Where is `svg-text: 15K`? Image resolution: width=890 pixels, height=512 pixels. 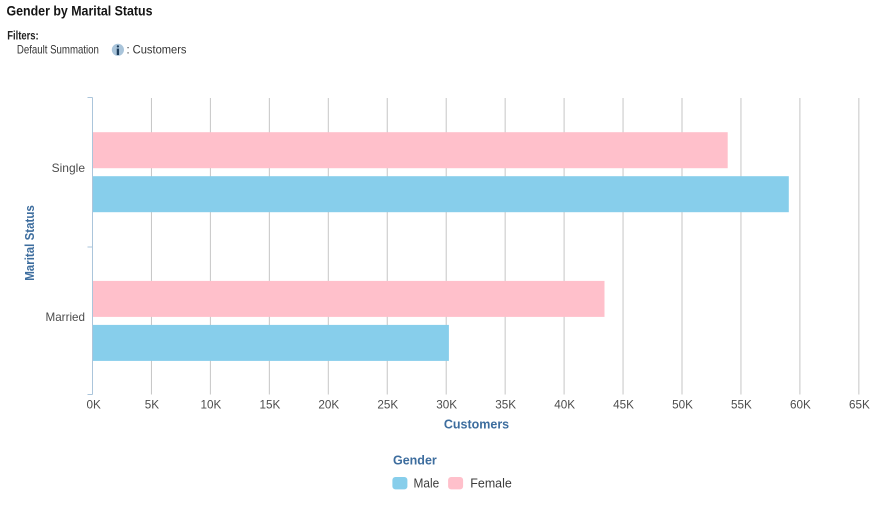
svg-text: 15K is located at coordinates (269, 404).